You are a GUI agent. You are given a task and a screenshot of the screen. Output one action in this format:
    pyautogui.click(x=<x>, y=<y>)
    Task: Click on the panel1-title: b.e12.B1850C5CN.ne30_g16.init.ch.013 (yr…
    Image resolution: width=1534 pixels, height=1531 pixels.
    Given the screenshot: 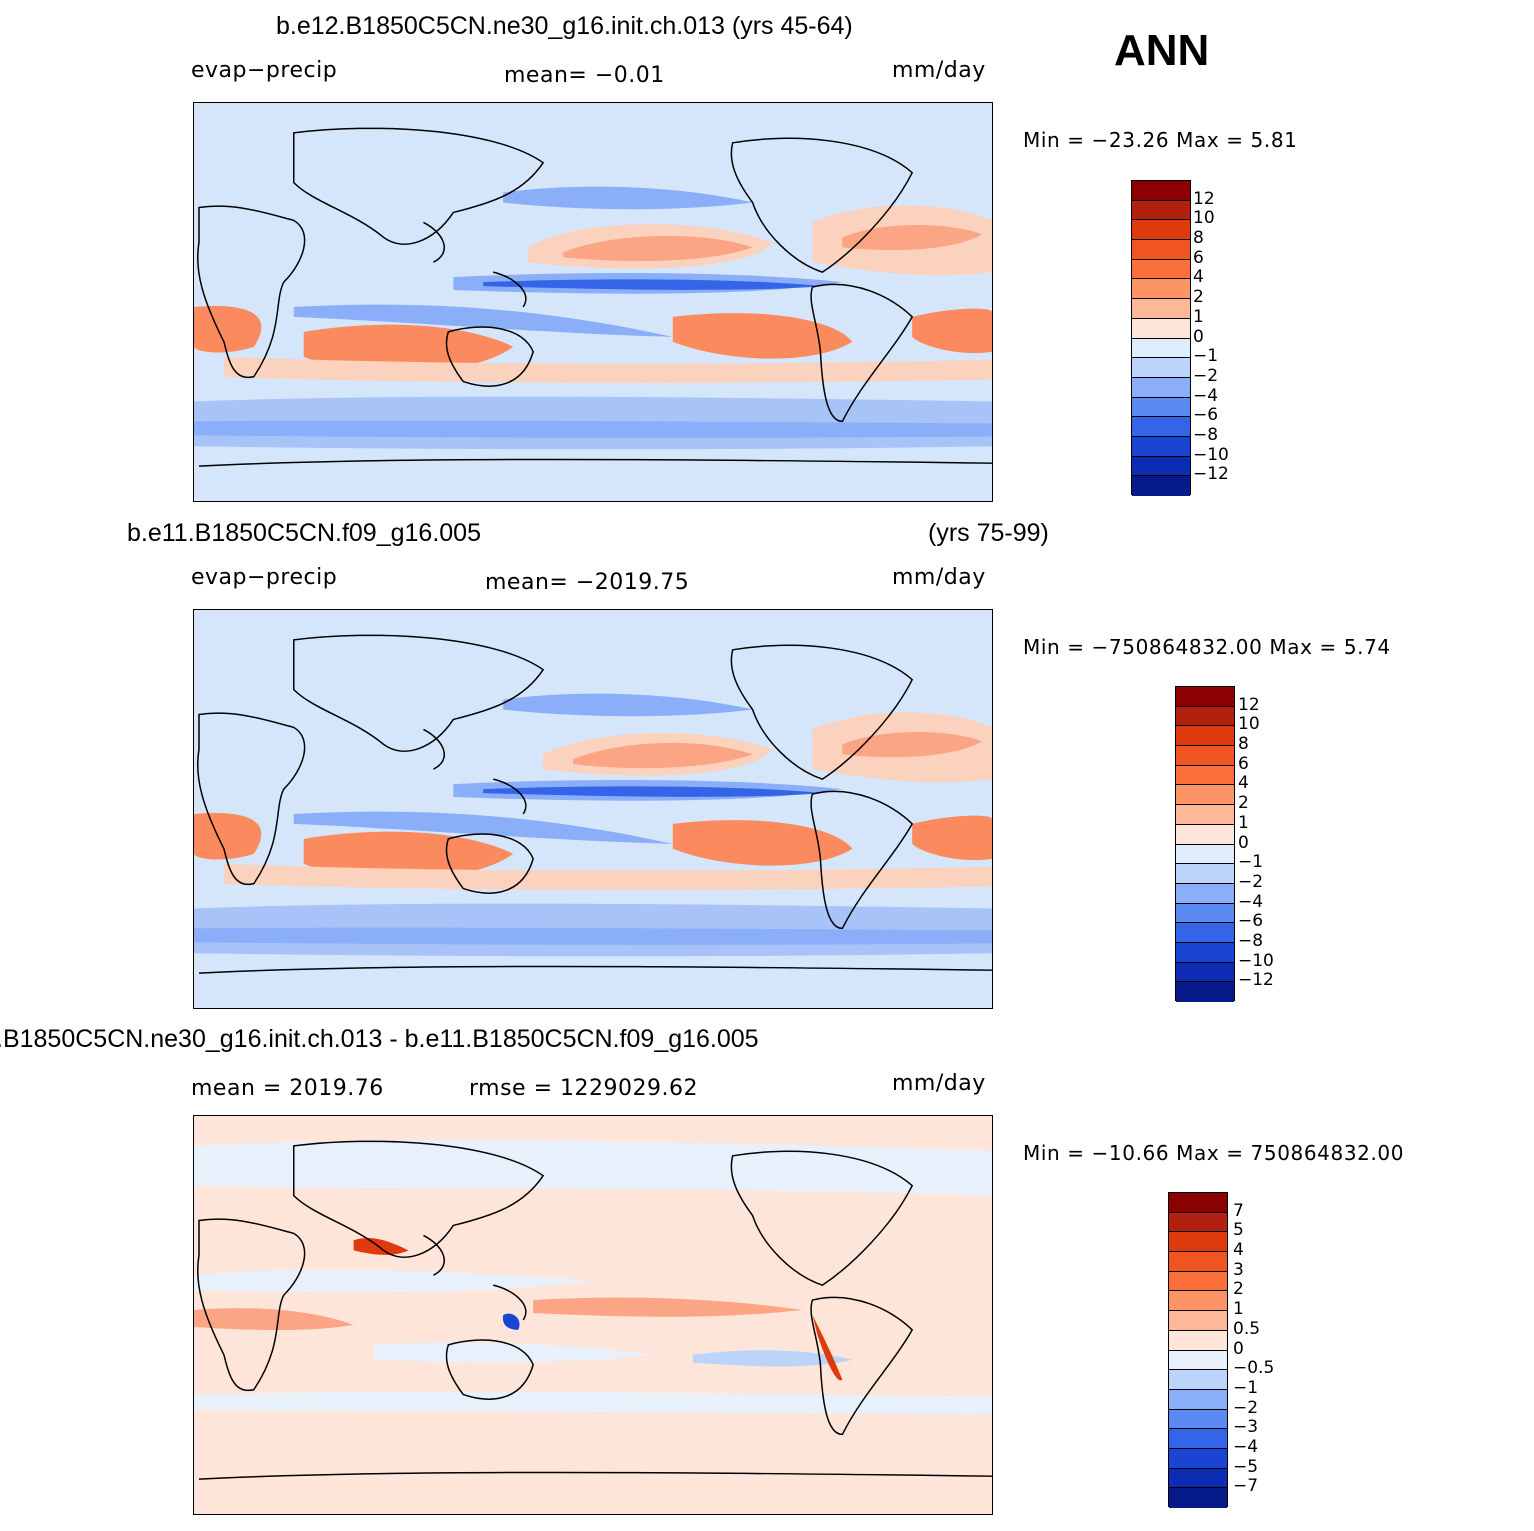 What is the action you would take?
    pyautogui.click(x=564, y=26)
    